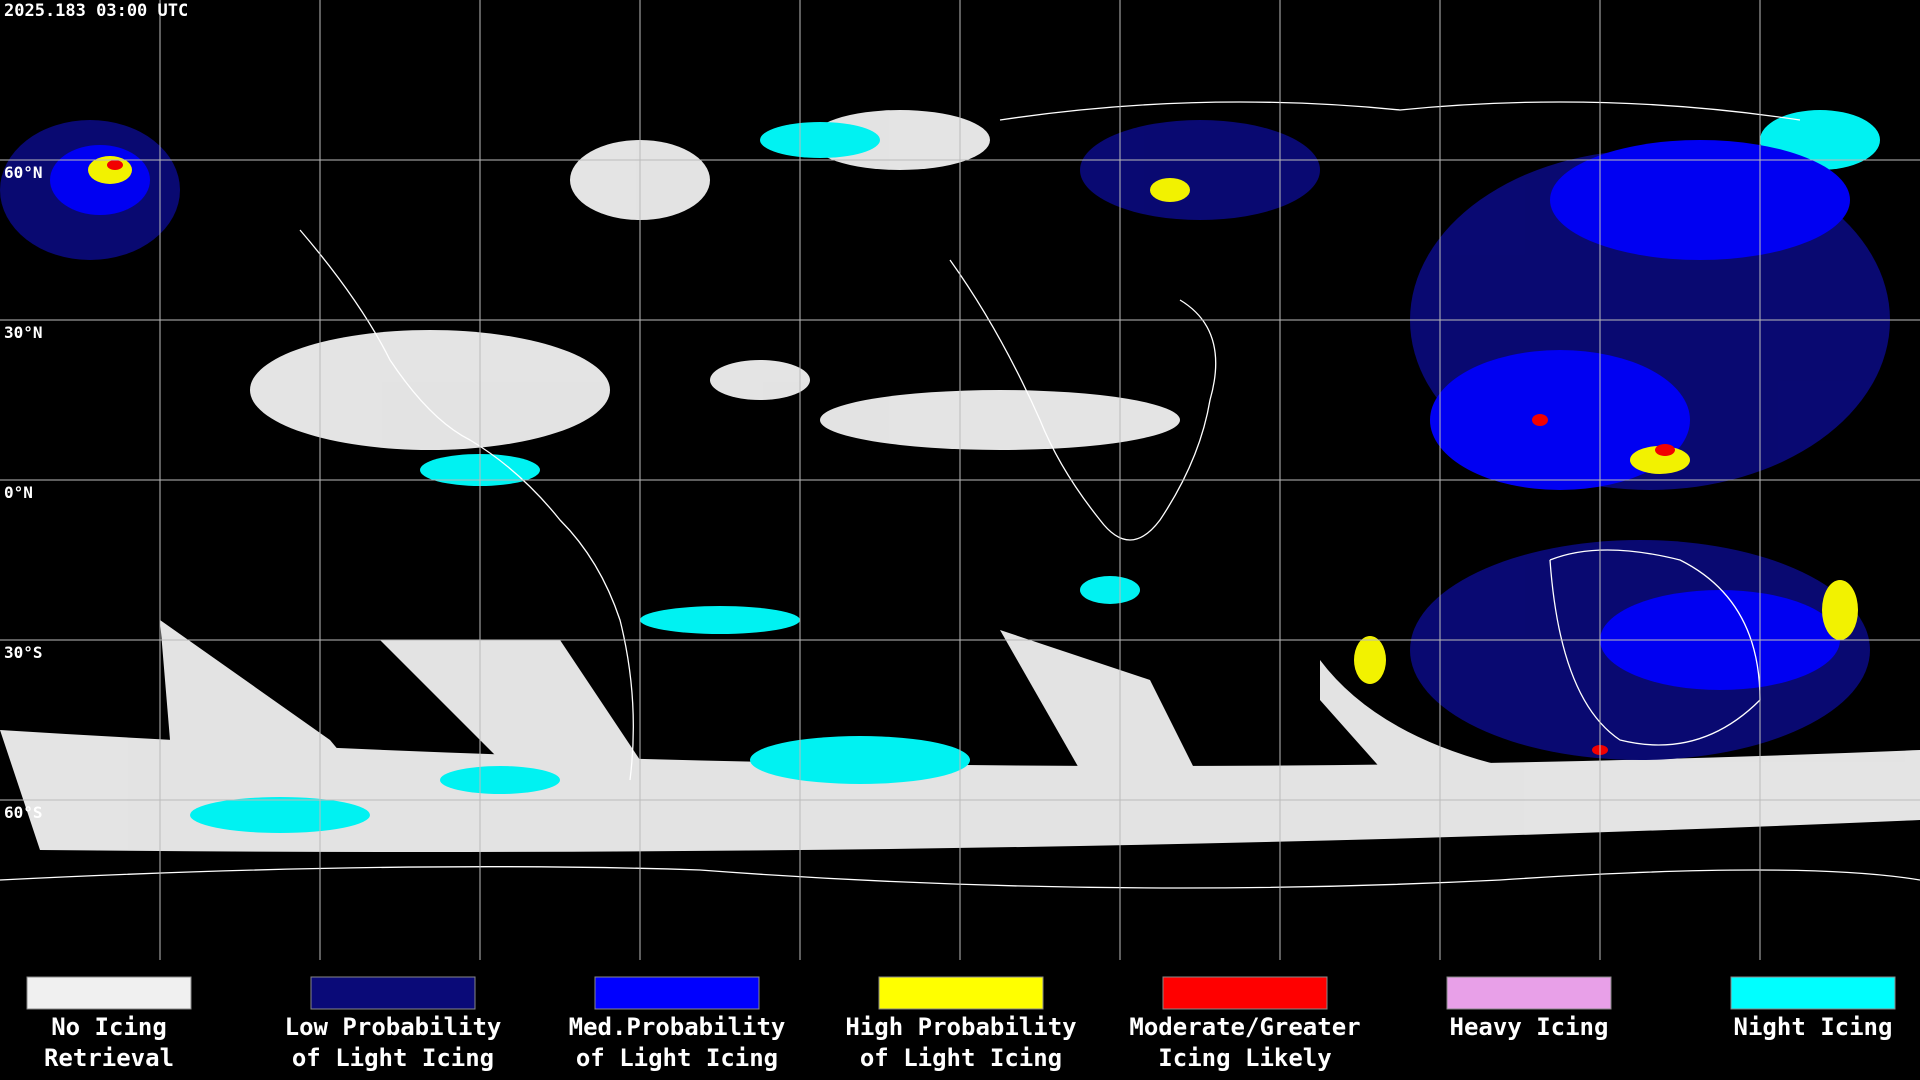  I want to click on latitude-label: 60°S, so click(23, 812).